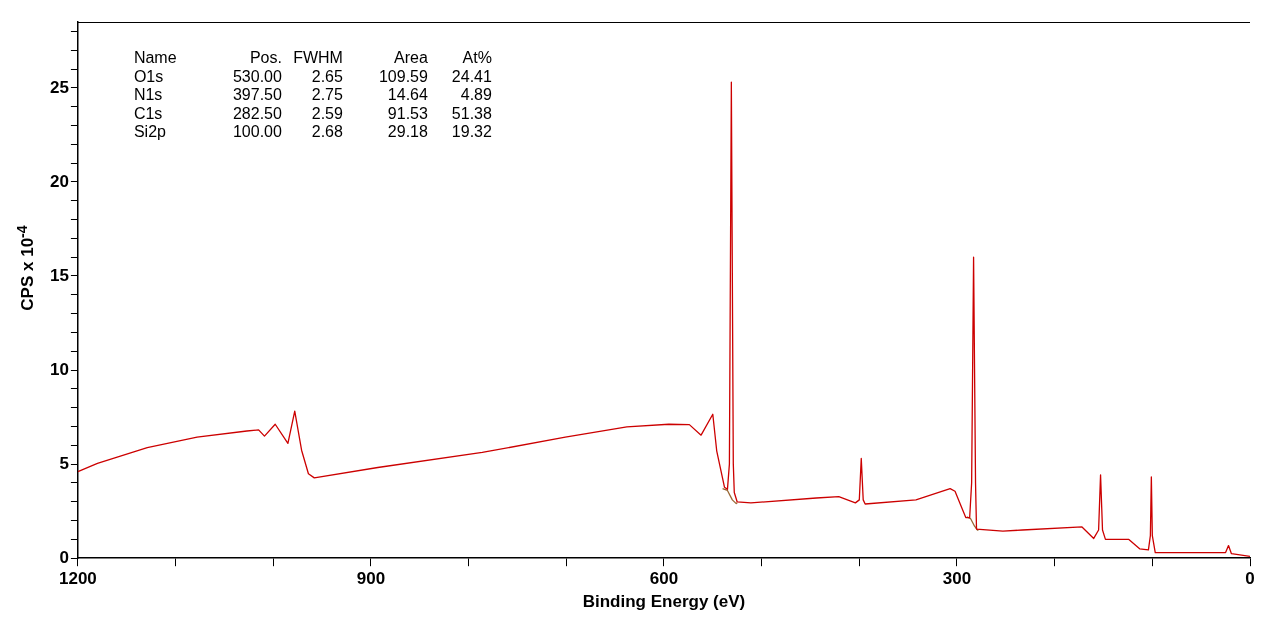 This screenshot has height=619, width=1261. Describe the element at coordinates (59, 87) in the screenshot. I see `y-tick-label: 25` at that location.